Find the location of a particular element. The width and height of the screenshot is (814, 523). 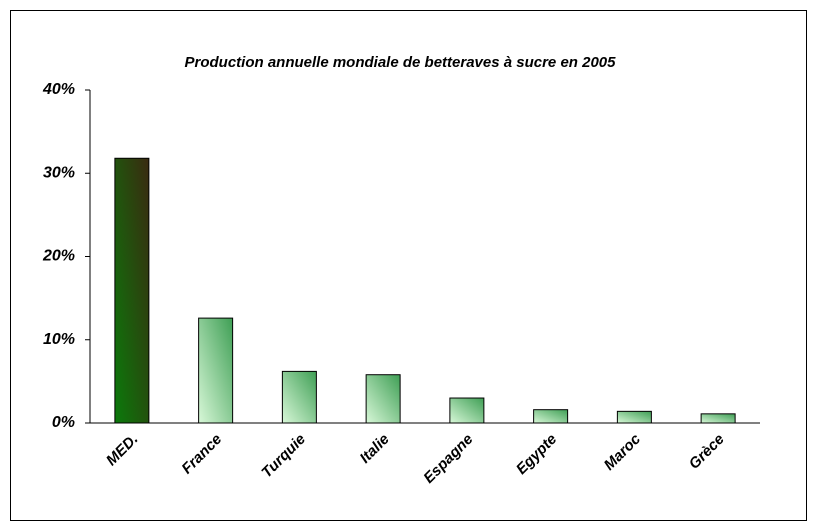

y-tick-label: 40% is located at coordinates (58, 89).